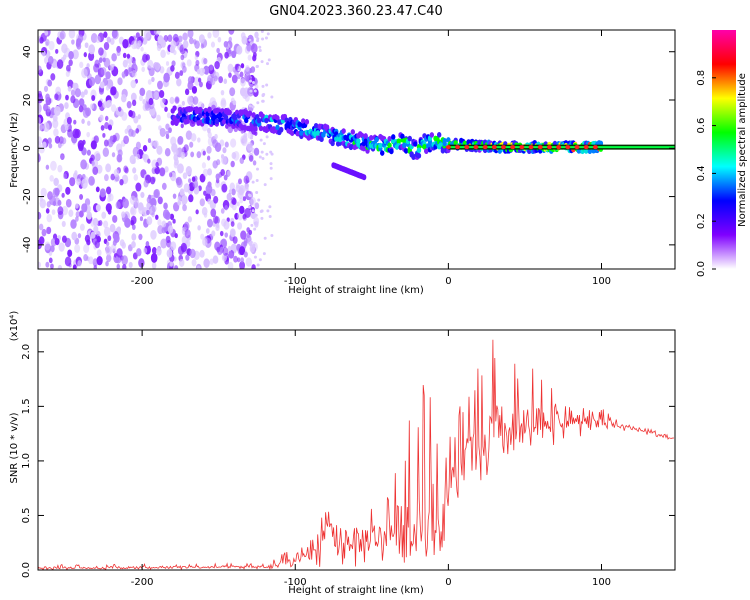  Describe the element at coordinates (701, 173) in the screenshot. I see `colorbar-tick-label: 0.4` at that location.